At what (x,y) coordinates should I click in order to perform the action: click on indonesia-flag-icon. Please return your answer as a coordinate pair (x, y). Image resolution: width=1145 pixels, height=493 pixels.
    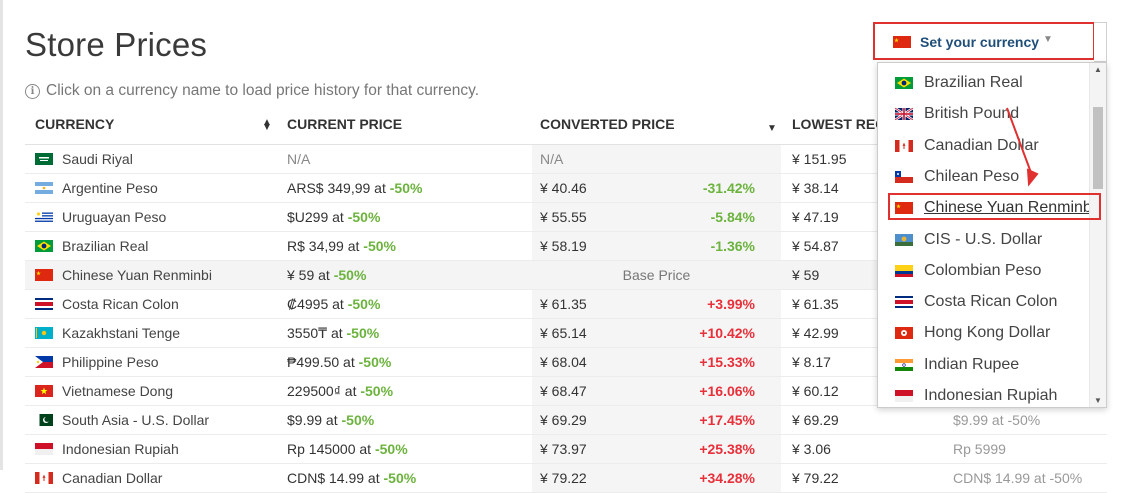
    Looking at the image, I should click on (44, 449).